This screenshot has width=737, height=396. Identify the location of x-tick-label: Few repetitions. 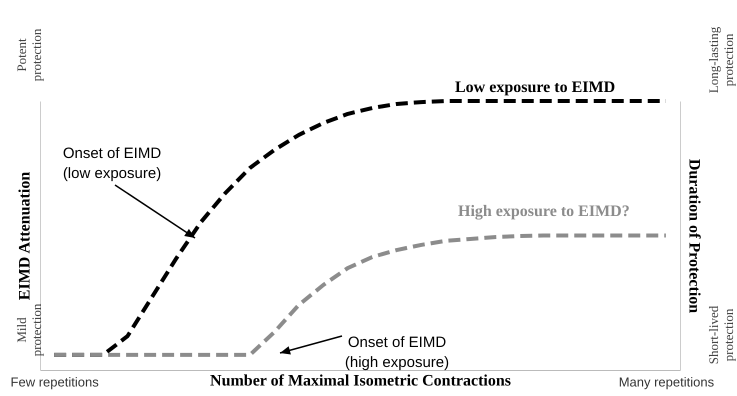
(55, 382).